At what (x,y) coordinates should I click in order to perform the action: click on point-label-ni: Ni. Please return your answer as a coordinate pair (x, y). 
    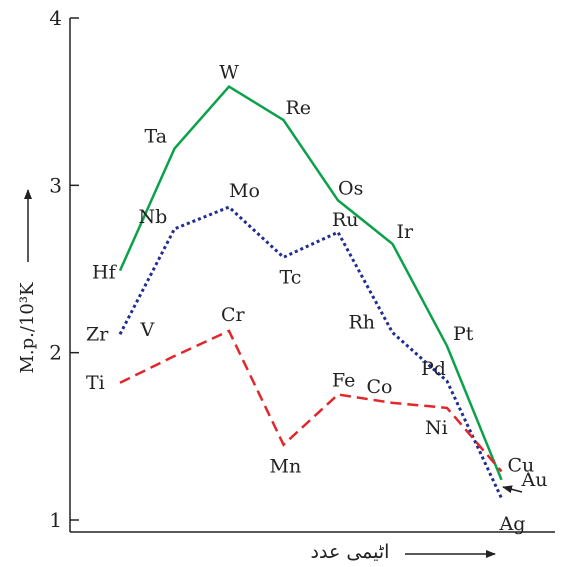
    Looking at the image, I should click on (436, 428).